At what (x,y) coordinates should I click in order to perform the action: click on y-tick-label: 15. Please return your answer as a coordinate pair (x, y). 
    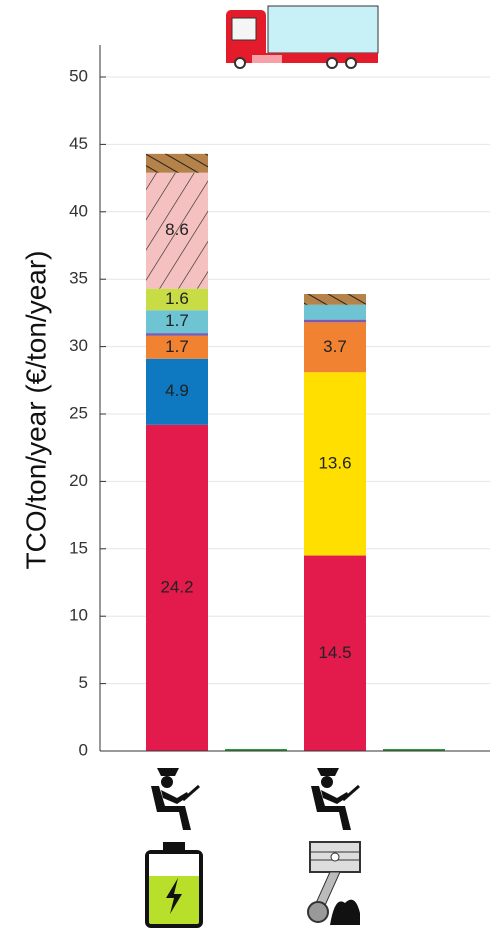
    Looking at the image, I should click on (78, 547).